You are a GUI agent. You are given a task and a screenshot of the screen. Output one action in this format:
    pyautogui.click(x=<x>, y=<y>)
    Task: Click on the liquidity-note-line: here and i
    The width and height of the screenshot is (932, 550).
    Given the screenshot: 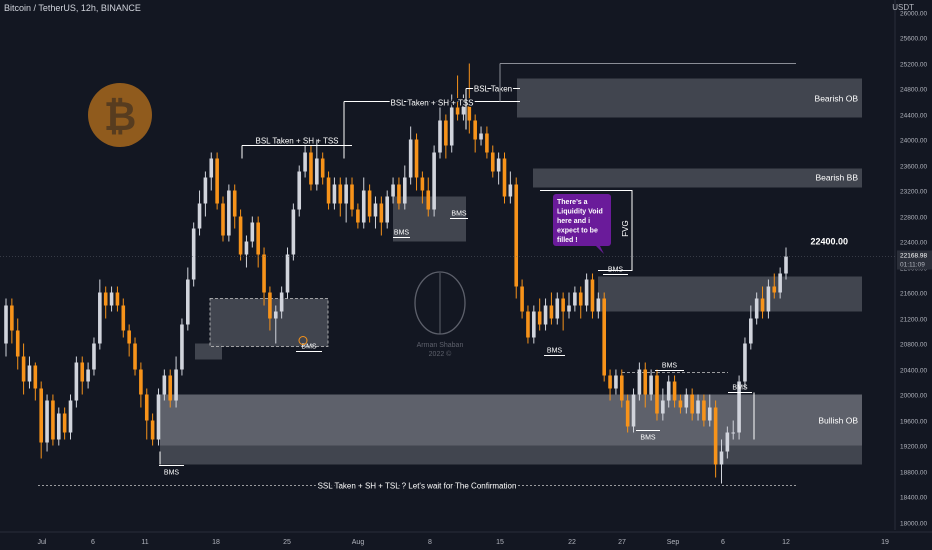 What is the action you would take?
    pyautogui.click(x=573, y=221)
    